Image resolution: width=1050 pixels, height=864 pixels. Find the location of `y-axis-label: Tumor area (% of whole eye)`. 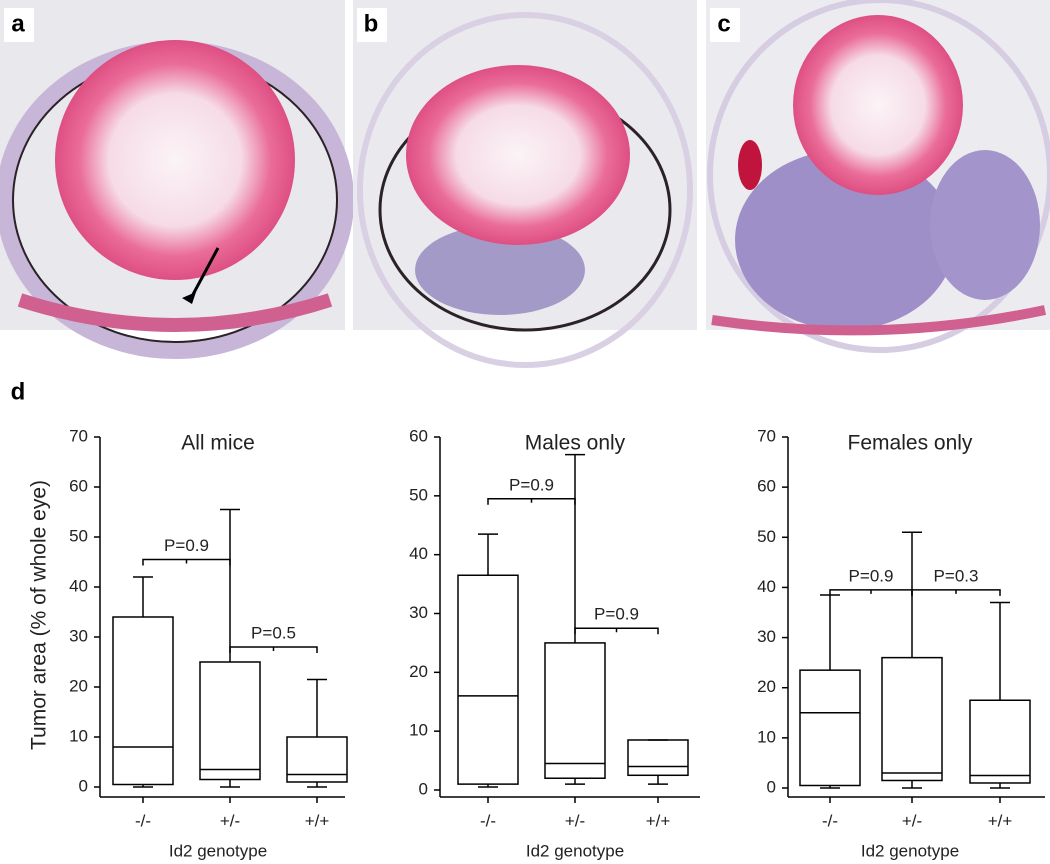

y-axis-label: Tumor area (% of whole eye) is located at coordinates (39, 615).